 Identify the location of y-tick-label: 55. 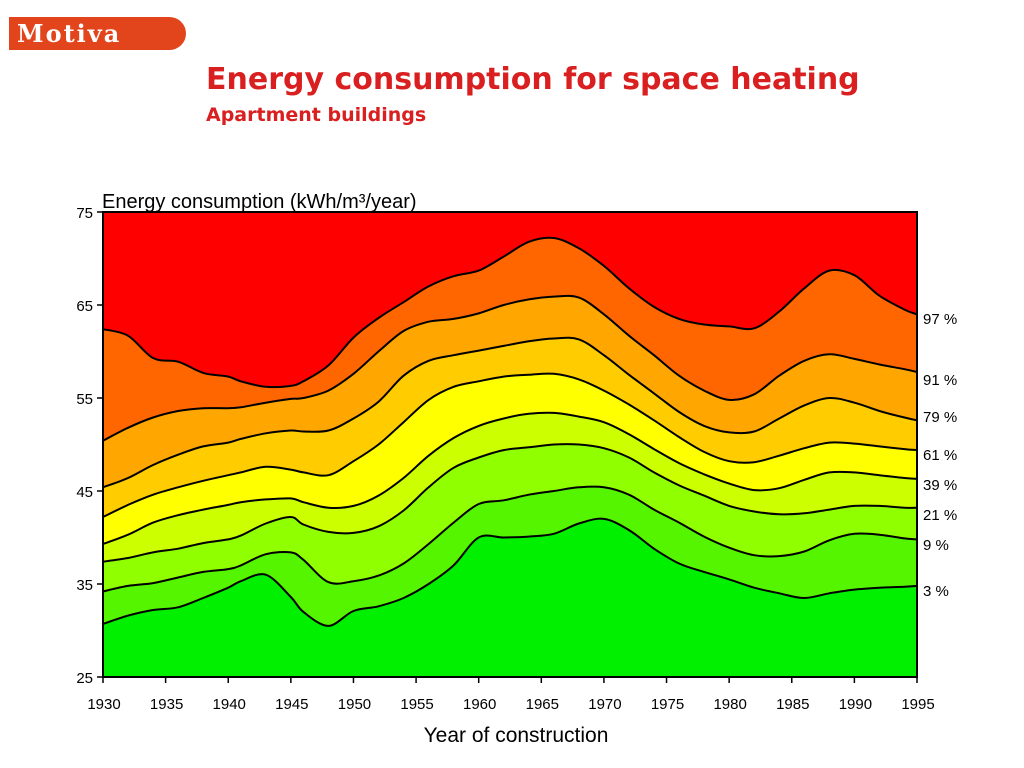
(84, 399).